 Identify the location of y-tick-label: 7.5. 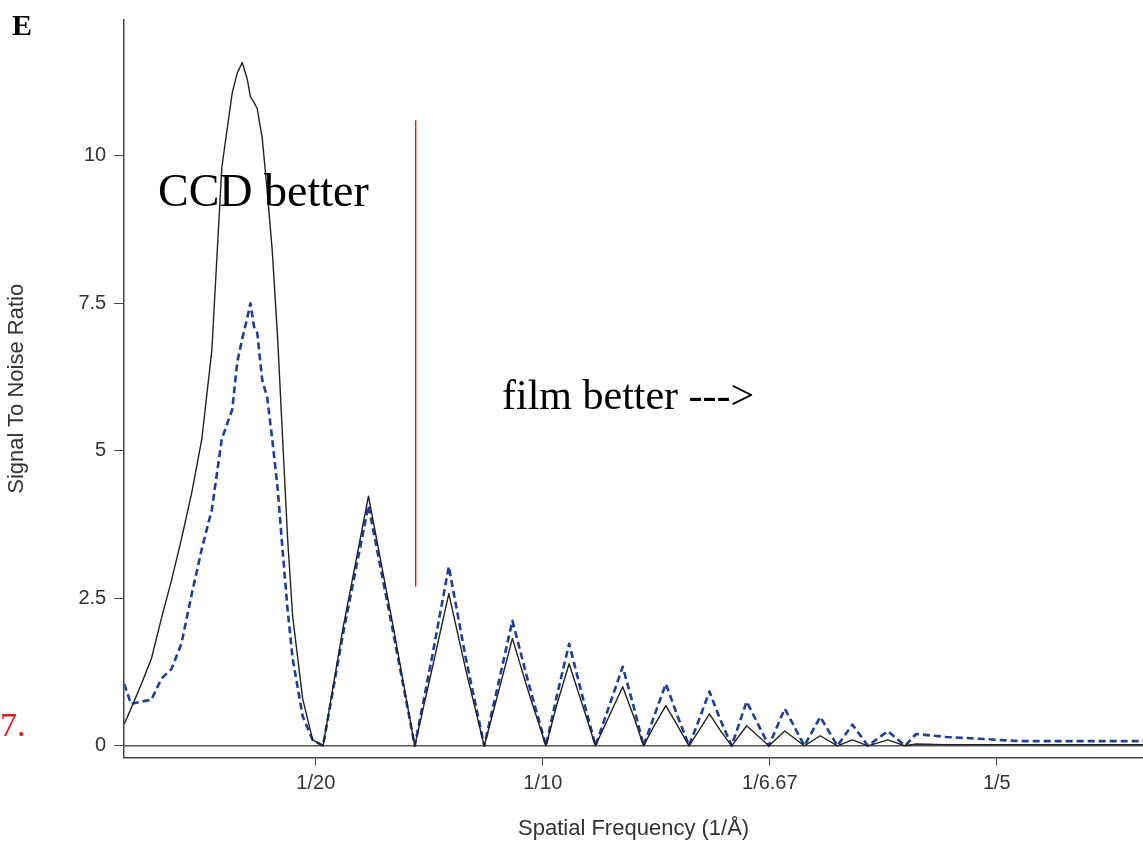
(92, 301).